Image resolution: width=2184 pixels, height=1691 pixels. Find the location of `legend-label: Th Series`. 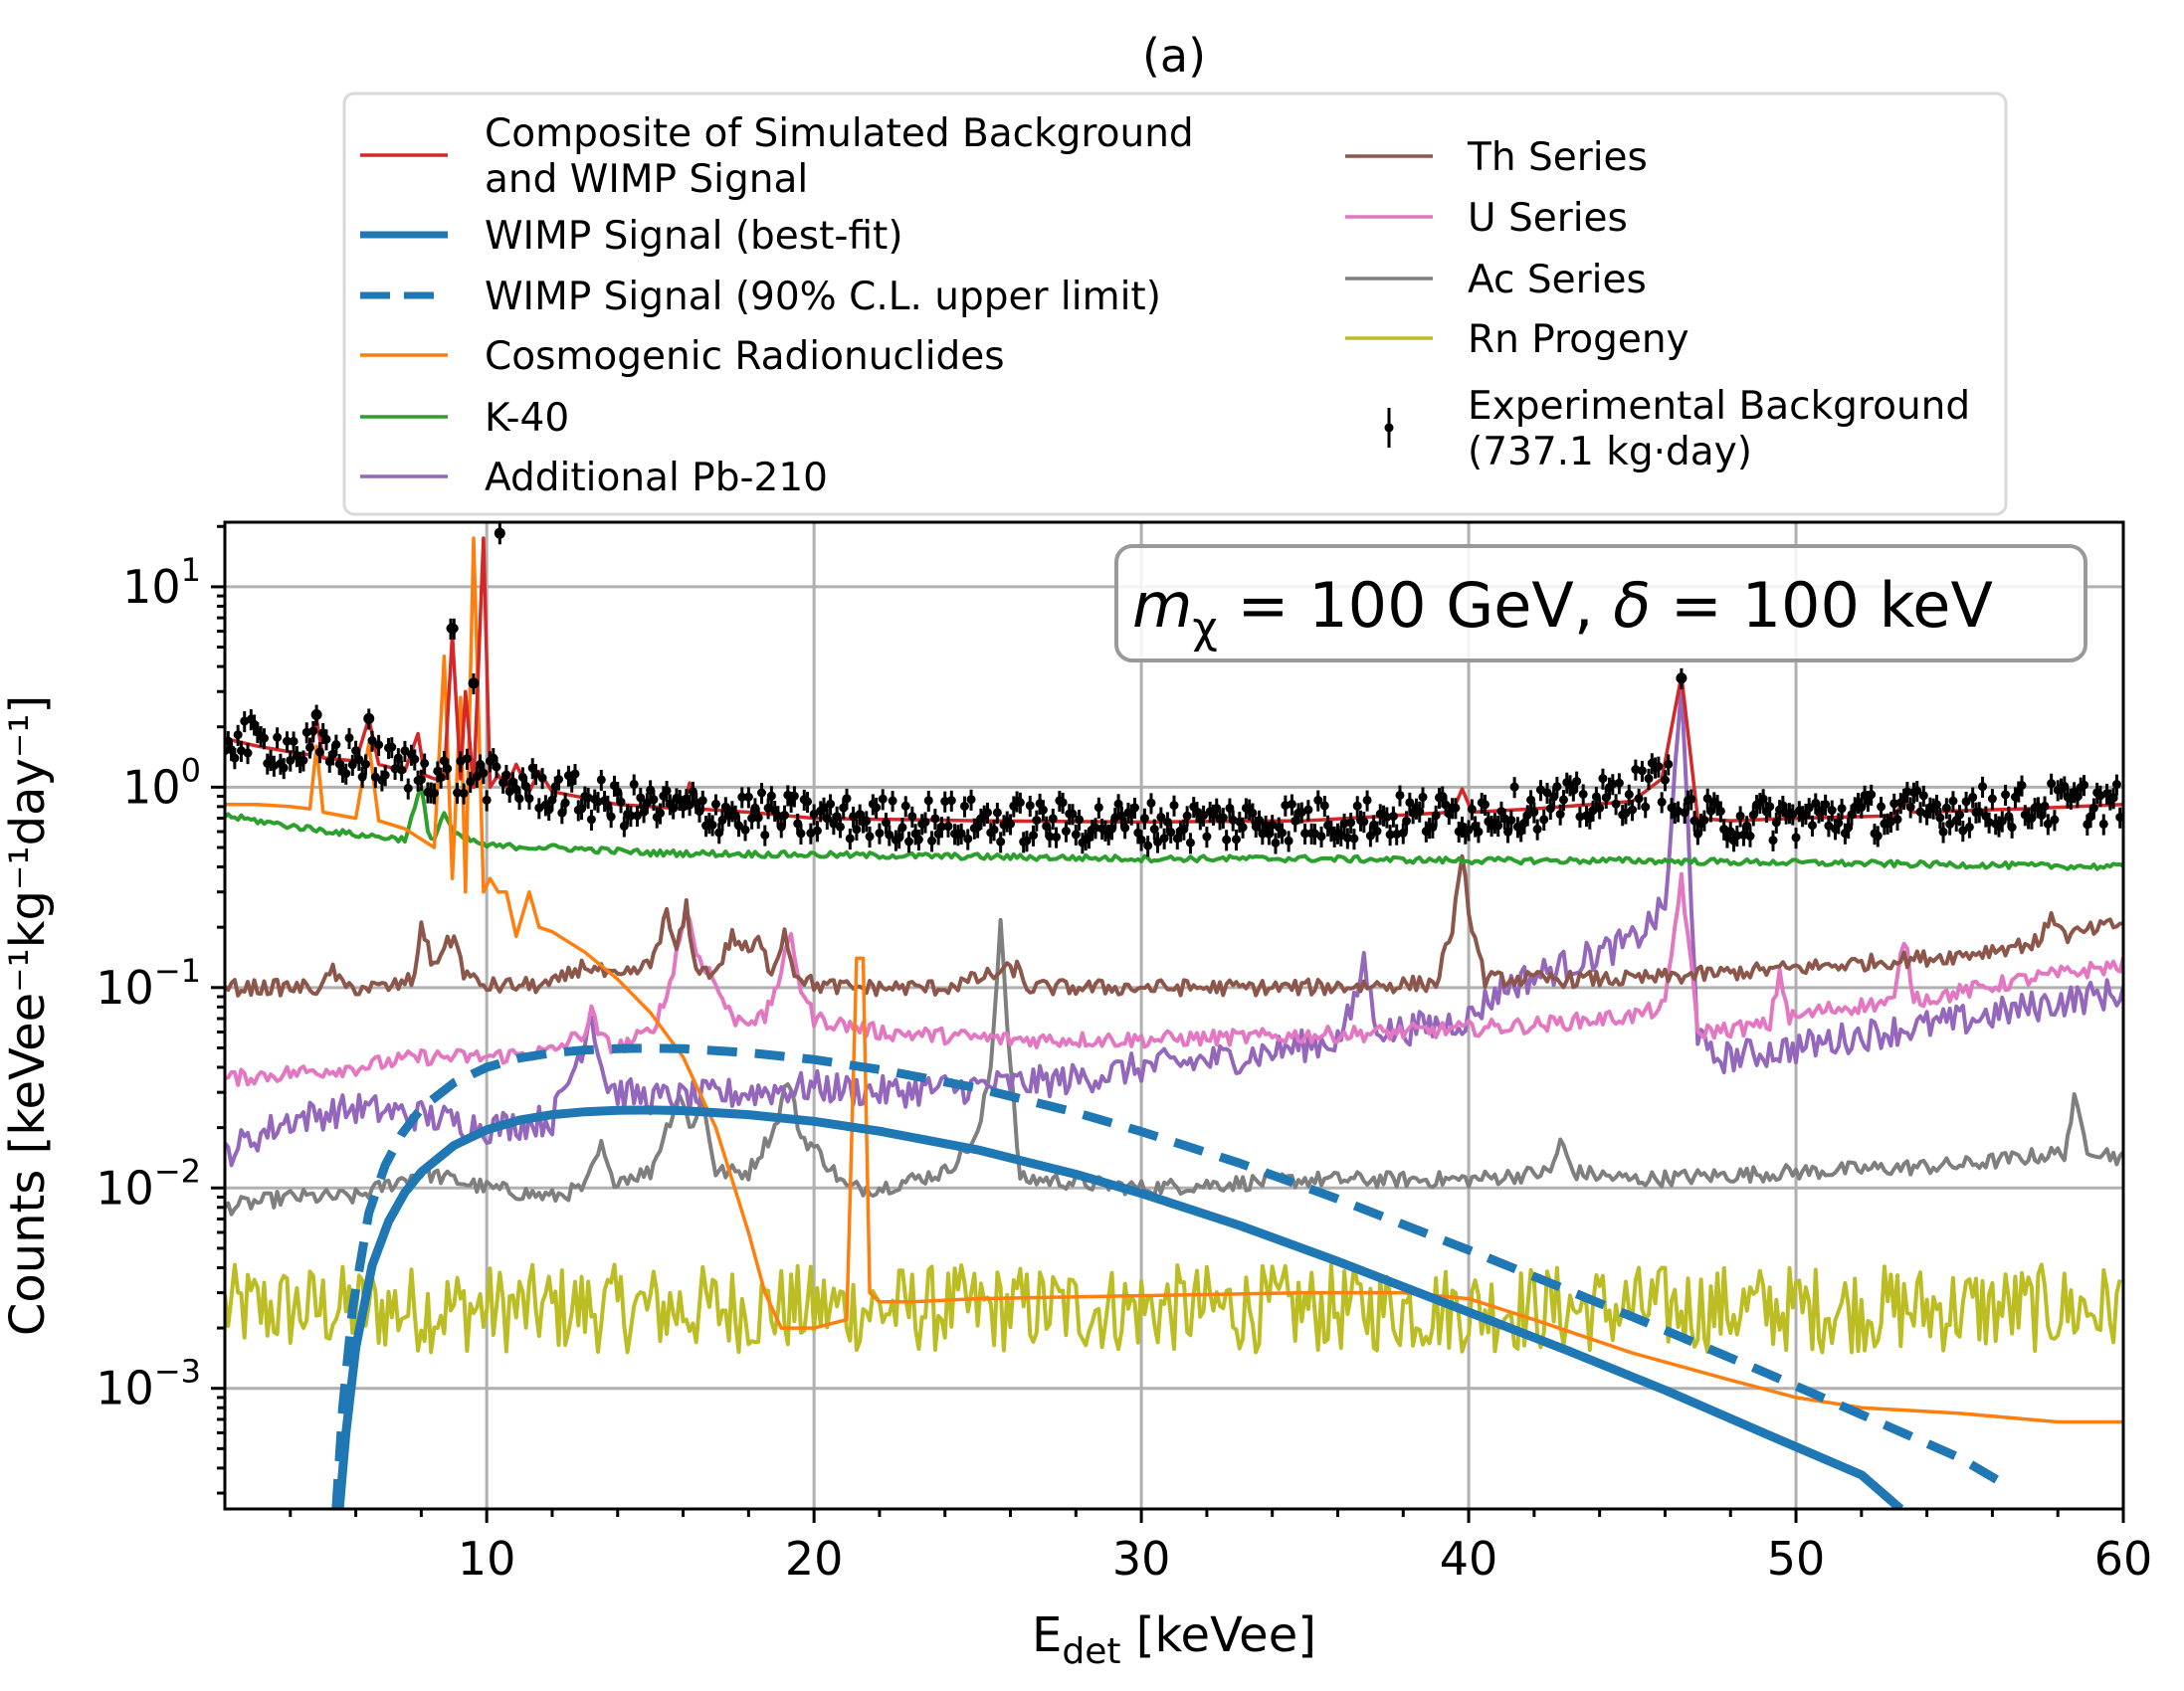

legend-label: Th Series is located at coordinates (1557, 157).